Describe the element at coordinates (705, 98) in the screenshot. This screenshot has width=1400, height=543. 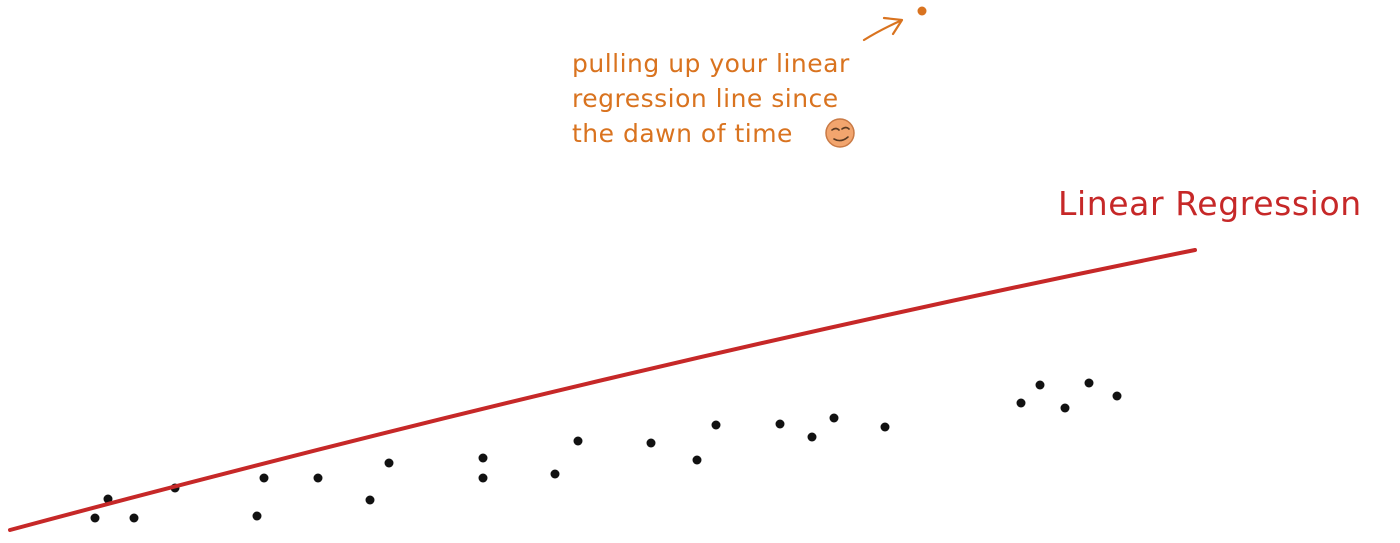
I see `annotation-line-2: regression line since` at that location.